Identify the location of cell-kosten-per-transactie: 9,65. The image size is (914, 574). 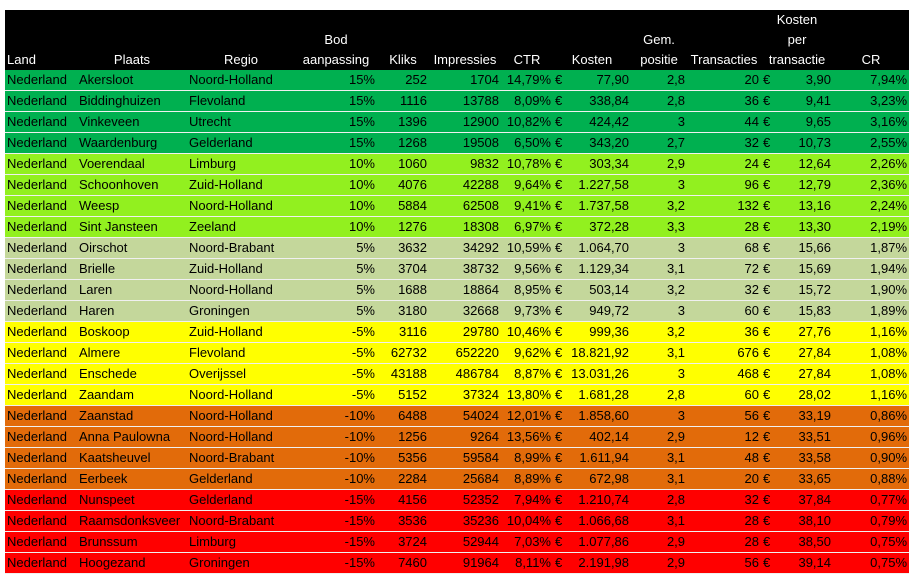
(818, 121).